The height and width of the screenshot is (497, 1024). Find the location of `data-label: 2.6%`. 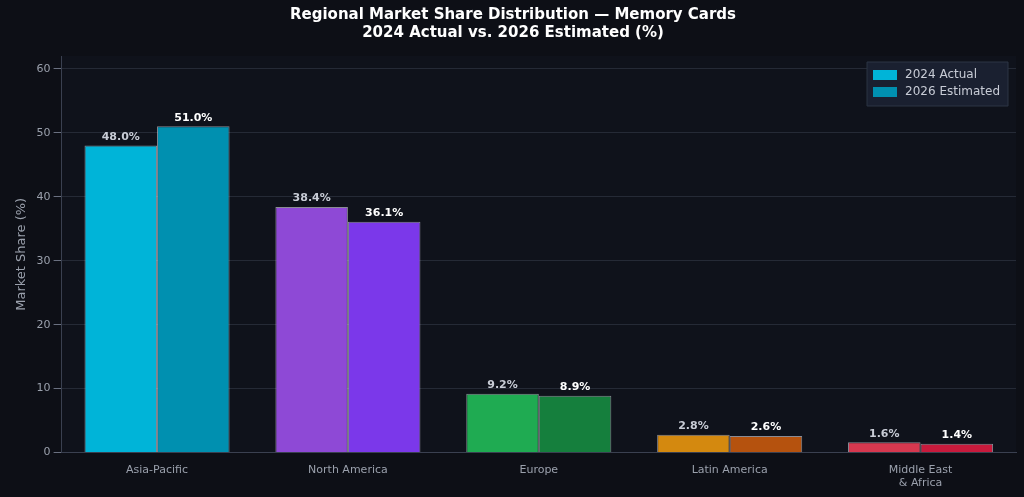

data-label: 2.6% is located at coordinates (766, 427).